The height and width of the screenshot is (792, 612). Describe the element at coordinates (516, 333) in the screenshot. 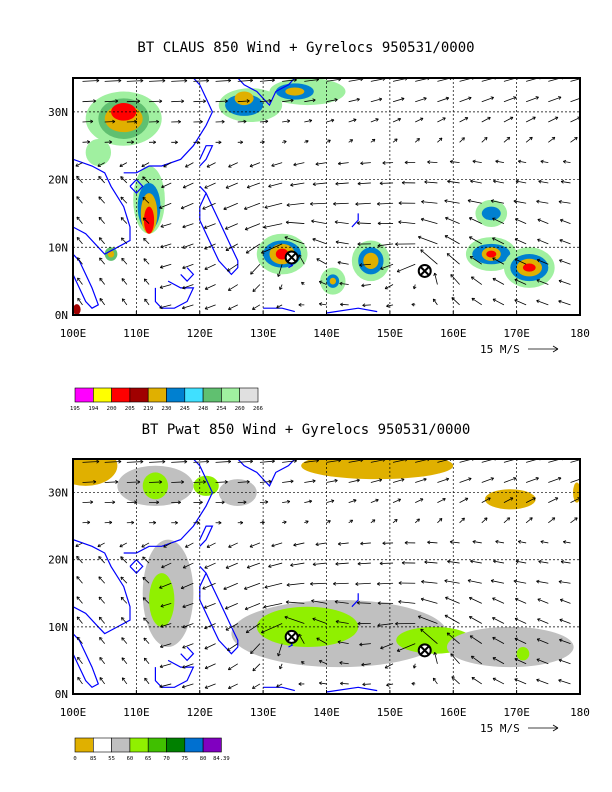

I see `lon-label: 170E` at that location.